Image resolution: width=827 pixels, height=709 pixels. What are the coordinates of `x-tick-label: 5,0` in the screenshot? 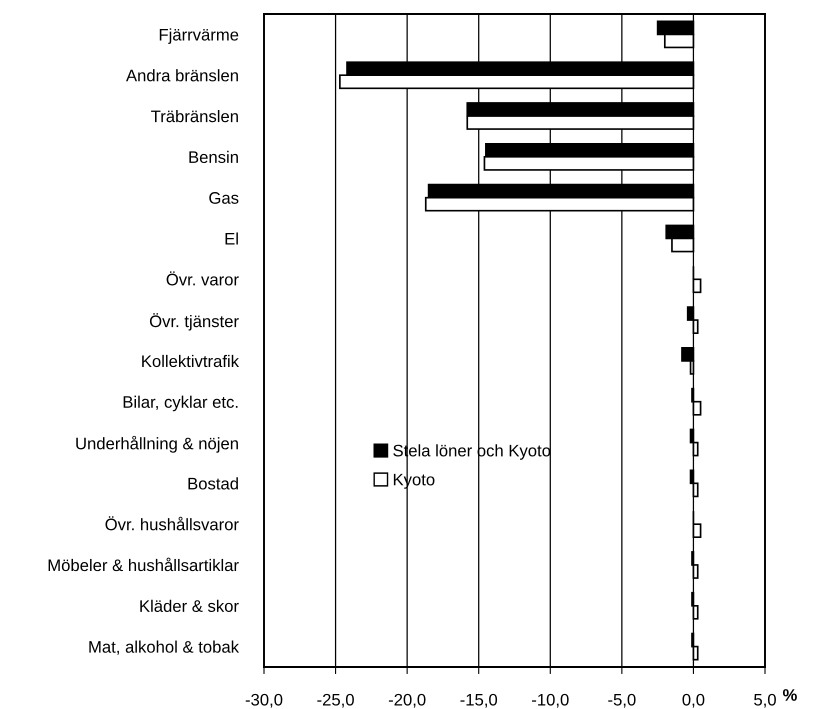 It's located at (765, 701).